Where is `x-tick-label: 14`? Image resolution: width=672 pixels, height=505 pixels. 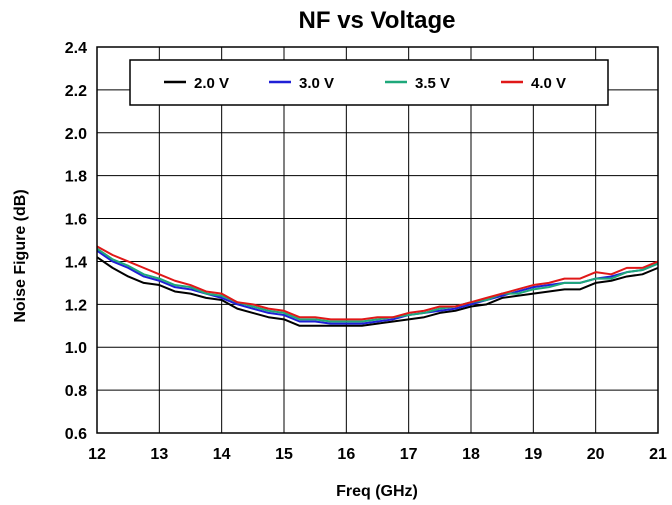
x-tick-label: 14 is located at coordinates (222, 454).